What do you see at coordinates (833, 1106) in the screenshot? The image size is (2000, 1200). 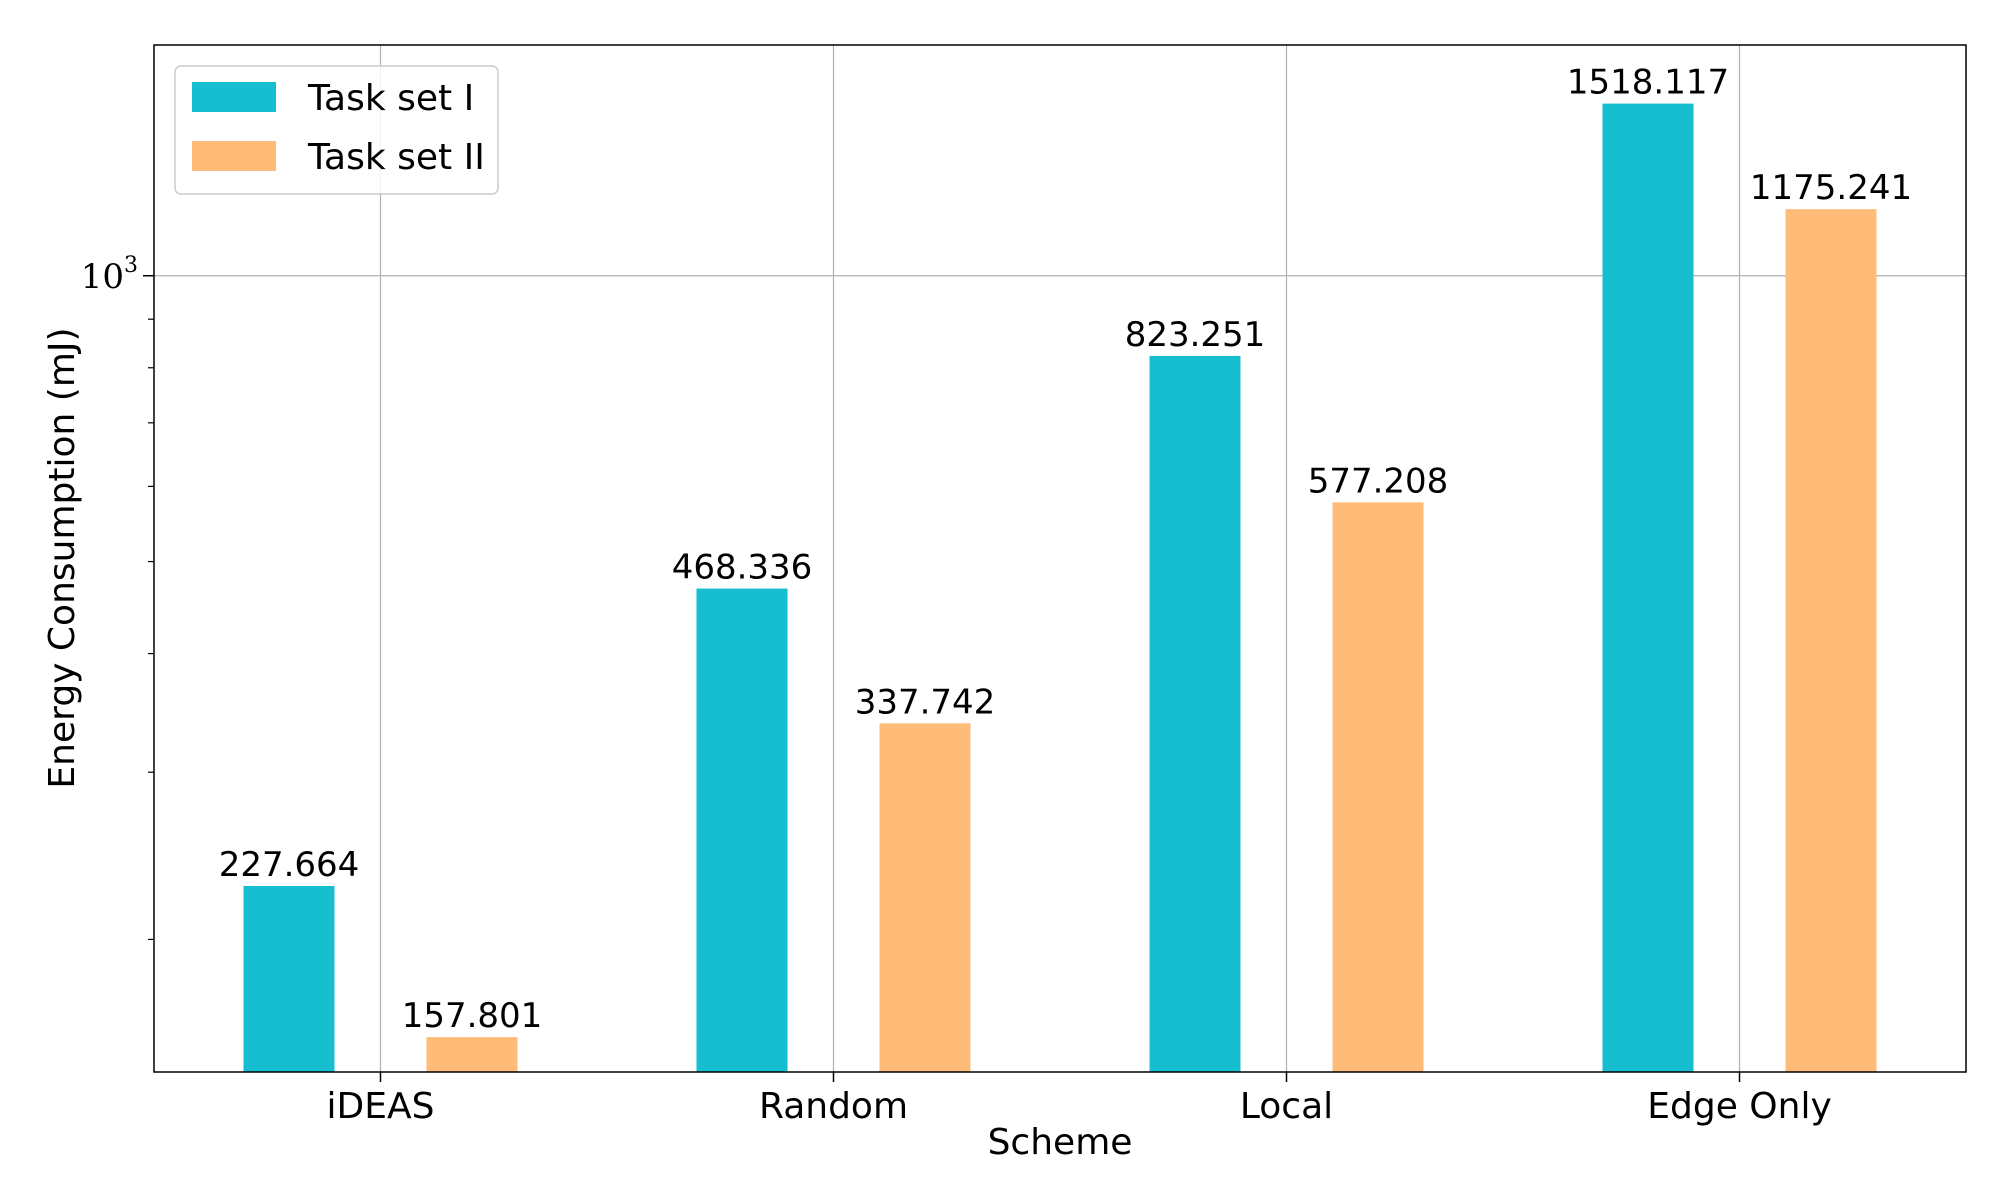 I see `x-tick-label: Random` at bounding box center [833, 1106].